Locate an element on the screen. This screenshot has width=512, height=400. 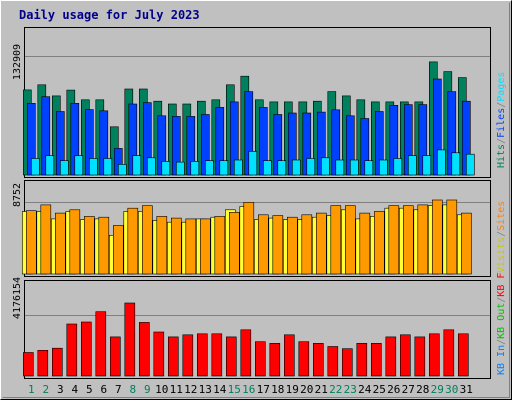
x-tick-label: 26 is located at coordinates (393, 389).